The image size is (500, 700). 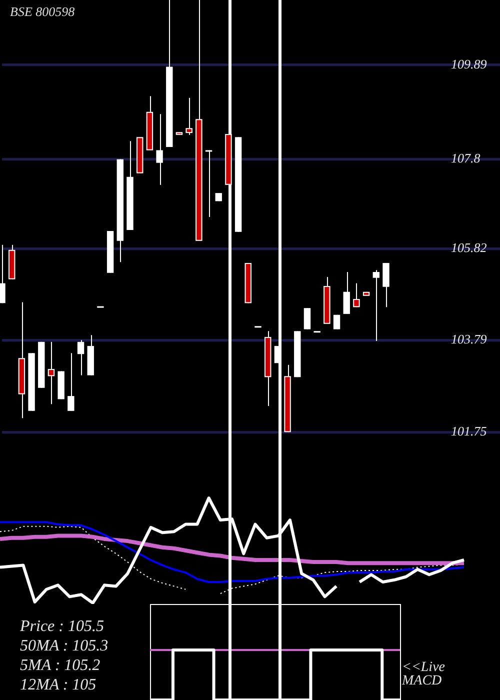 What do you see at coordinates (469, 247) in the screenshot?
I see `y-tick-label: 105.82` at bounding box center [469, 247].